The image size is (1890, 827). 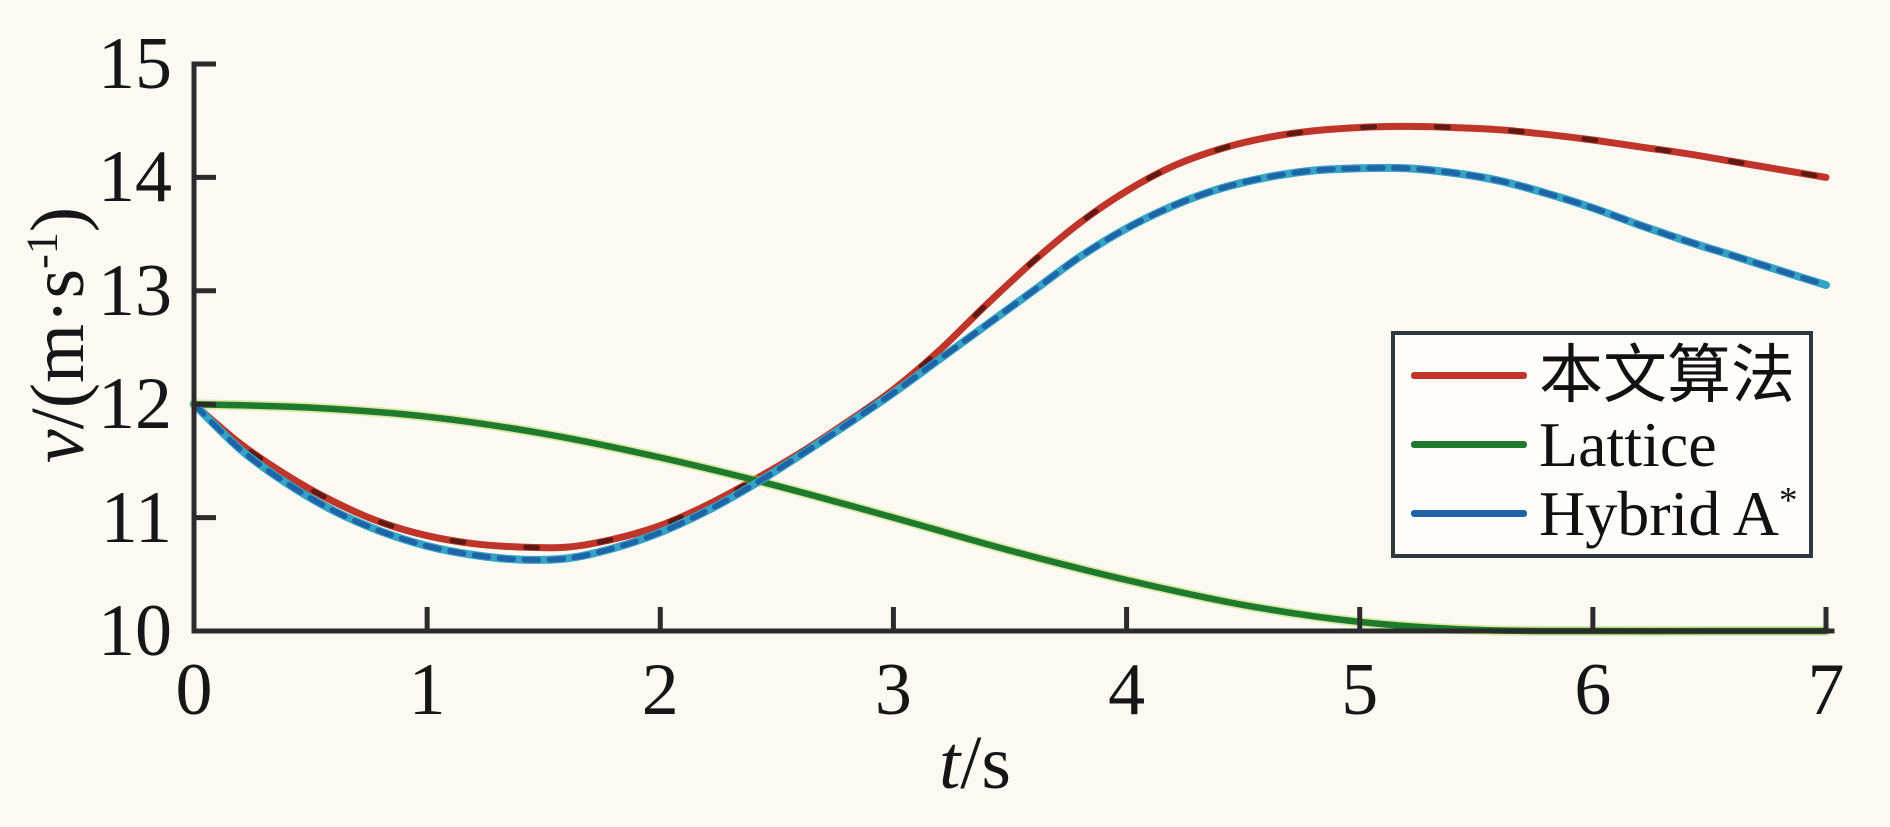 I want to click on y-tick-label: 12, so click(x=135, y=404).